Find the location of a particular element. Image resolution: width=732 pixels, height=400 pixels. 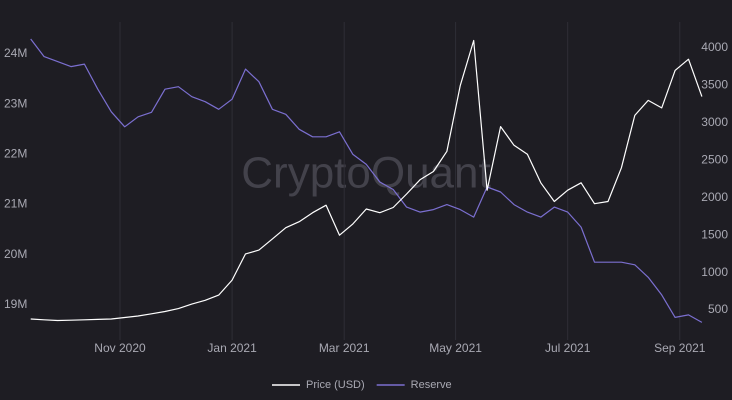

y2-tick-label: 500 is located at coordinates (718, 309).